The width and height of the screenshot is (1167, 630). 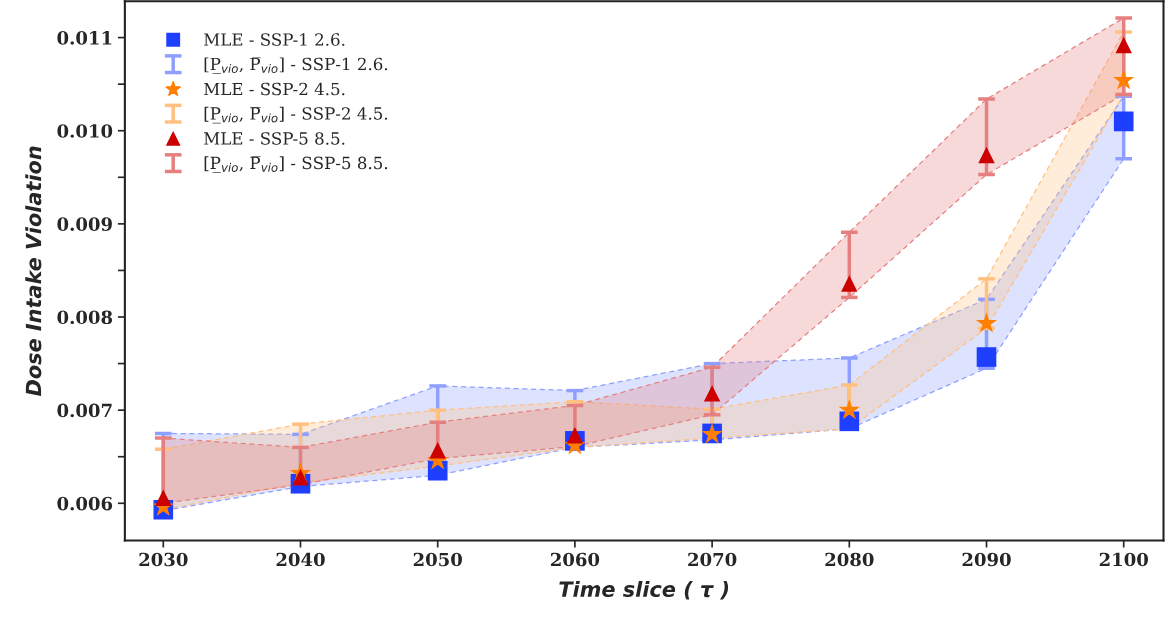 I want to click on legend-label: MLE - SSP-5 8.5., so click(x=274, y=138).